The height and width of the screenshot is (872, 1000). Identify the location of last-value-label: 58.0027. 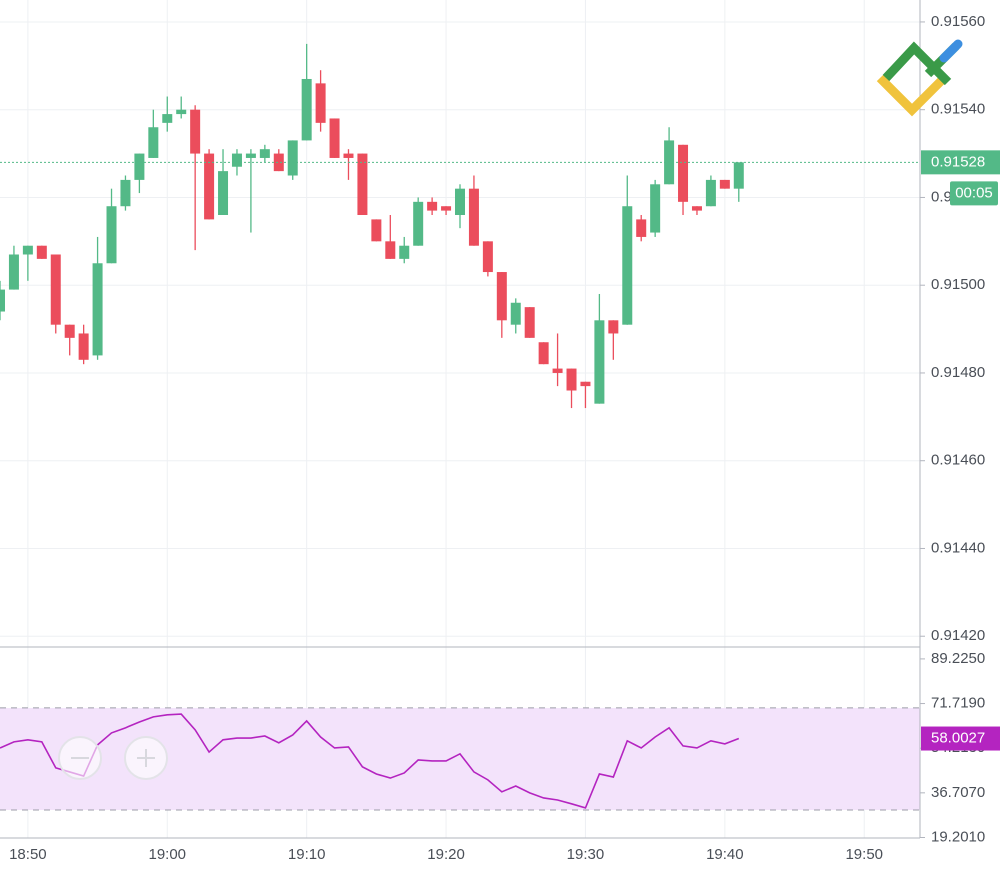
(958, 737).